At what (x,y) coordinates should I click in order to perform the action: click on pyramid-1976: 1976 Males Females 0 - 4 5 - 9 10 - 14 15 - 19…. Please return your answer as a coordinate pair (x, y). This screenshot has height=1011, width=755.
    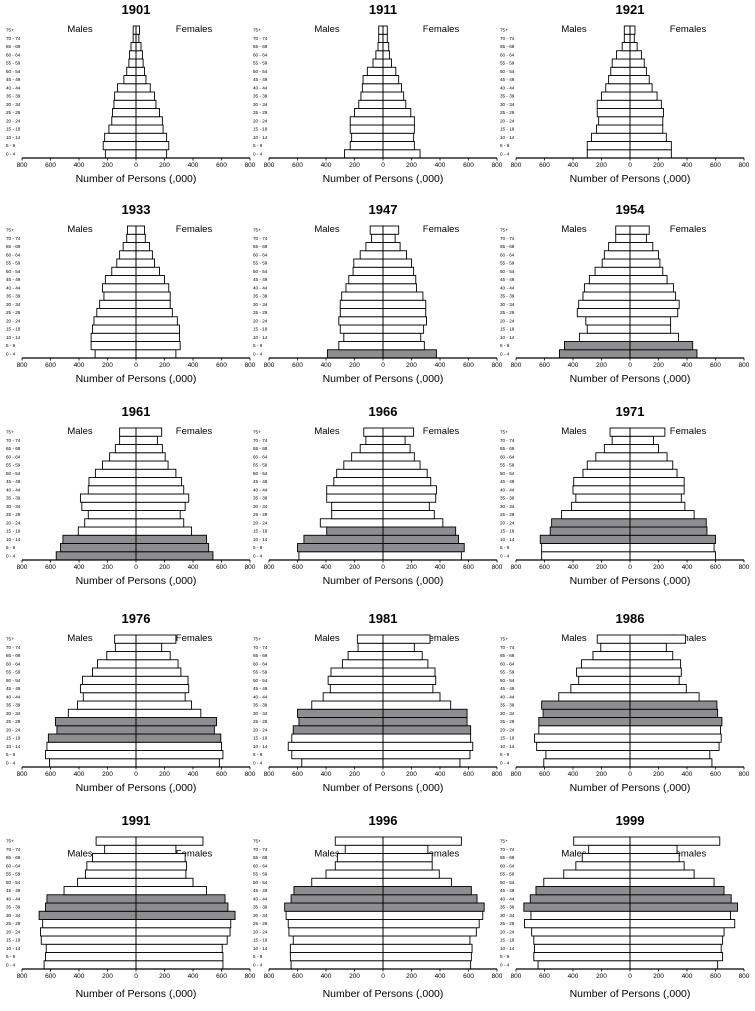
    Looking at the image, I should click on (131, 702).